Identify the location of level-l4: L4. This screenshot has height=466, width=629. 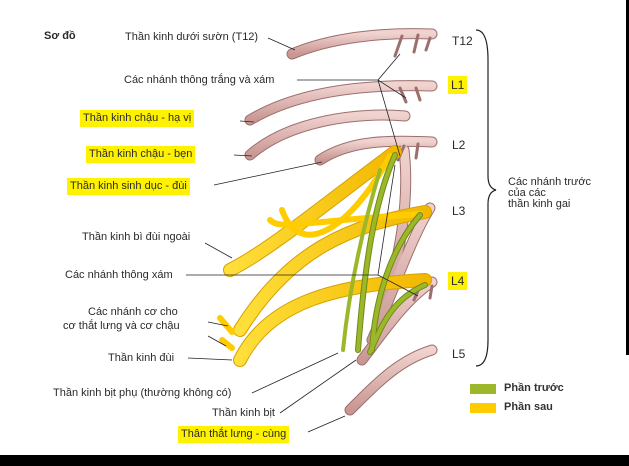
(458, 281).